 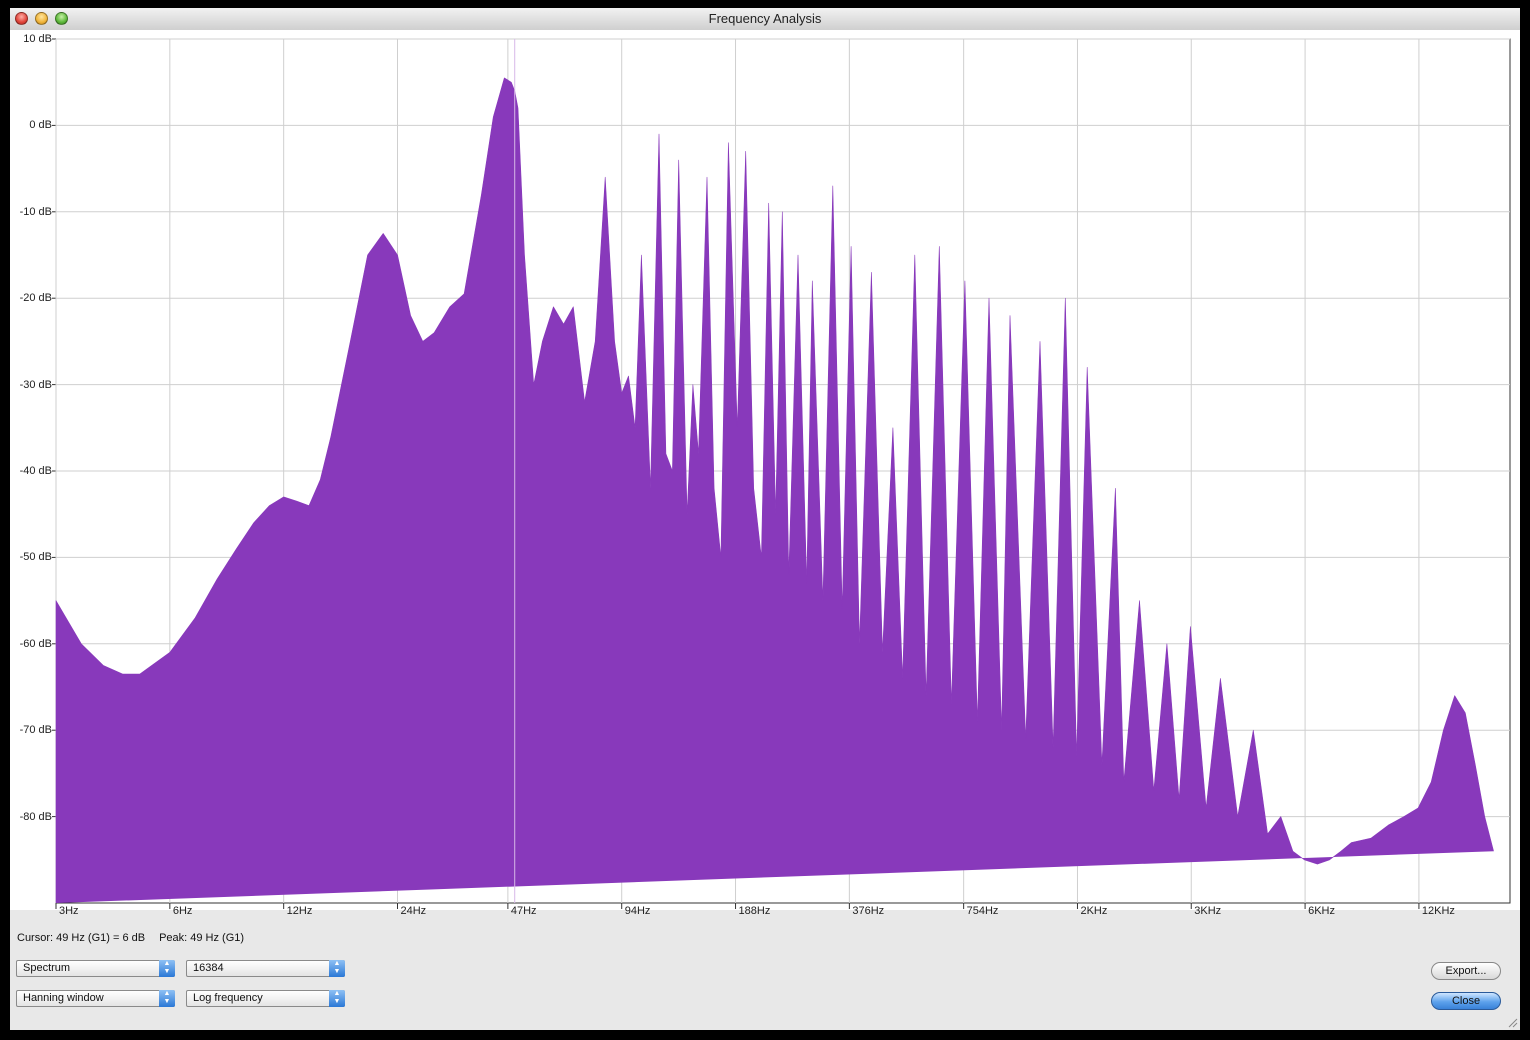 What do you see at coordinates (982, 911) in the screenshot?
I see `x-axis-label: 754Hz` at bounding box center [982, 911].